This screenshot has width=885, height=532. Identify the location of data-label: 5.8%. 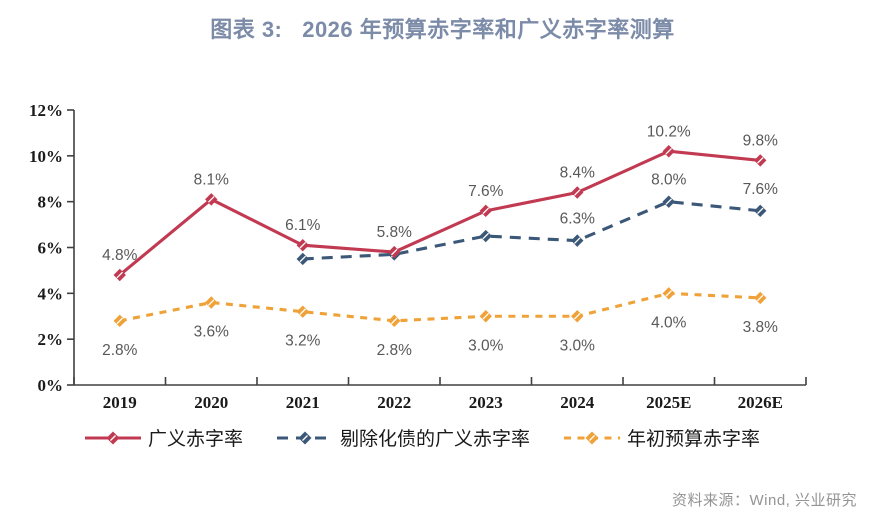
(395, 232).